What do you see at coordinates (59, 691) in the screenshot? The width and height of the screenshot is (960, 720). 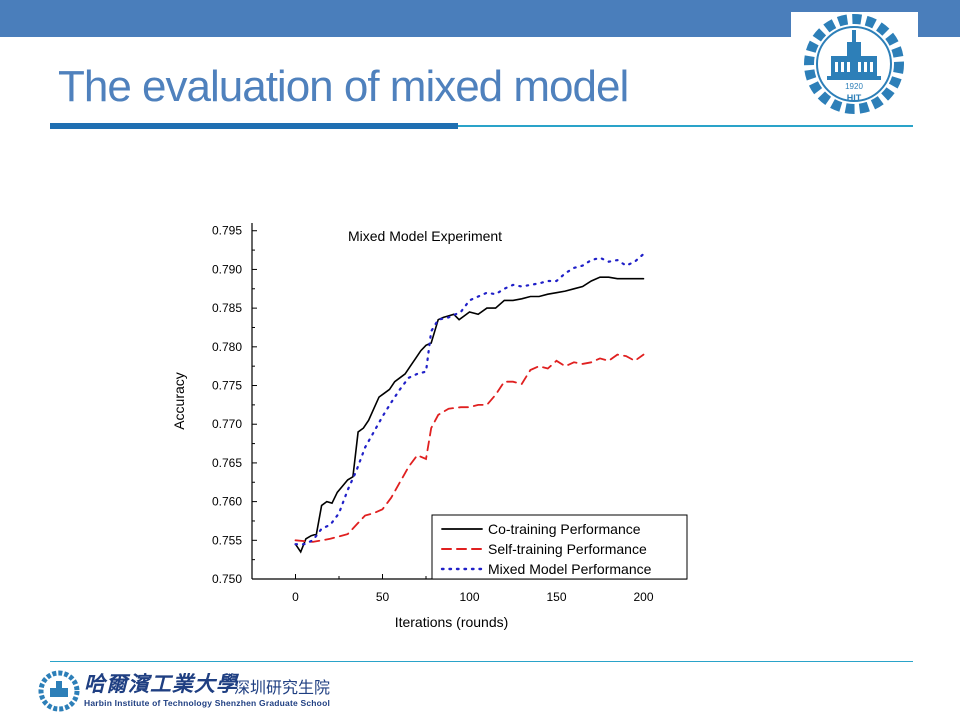 I see `footer-logo-icon` at bounding box center [59, 691].